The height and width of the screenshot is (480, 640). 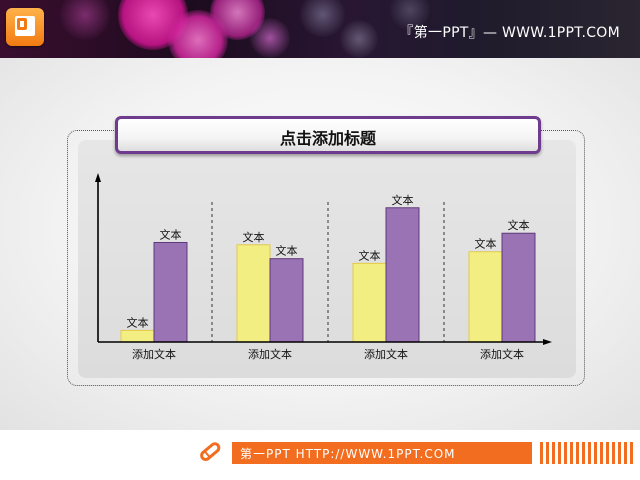 I want to click on header-banner: 『第一PPT』— WWW.1PPT.COM, so click(x=320, y=29).